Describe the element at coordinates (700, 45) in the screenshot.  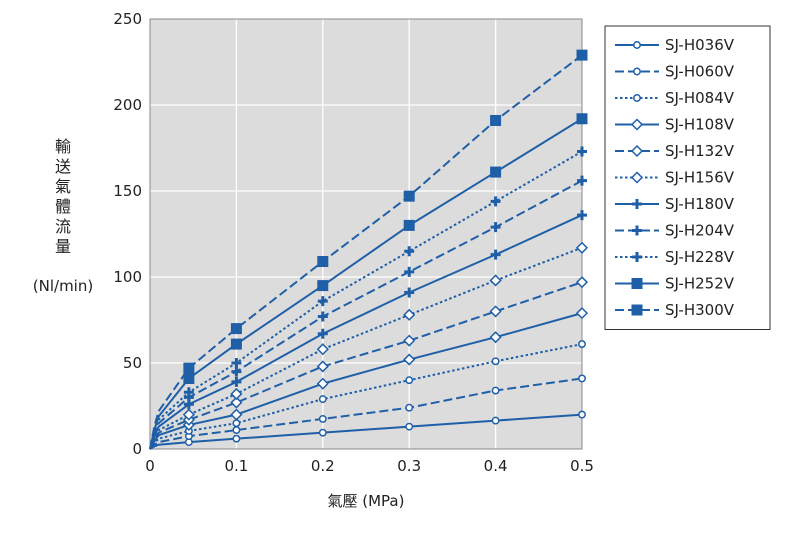
I see `legend-label: SJ-H036V` at that location.